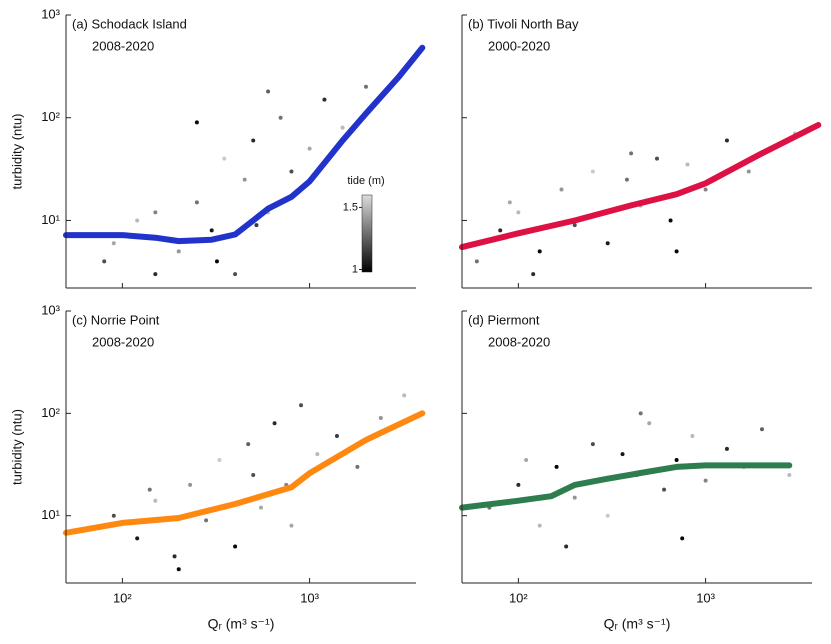 Image resolution: width=831 pixels, height=644 pixels. What do you see at coordinates (116, 319) in the screenshot?
I see `panel-title: (c) Norrie Point` at bounding box center [116, 319].